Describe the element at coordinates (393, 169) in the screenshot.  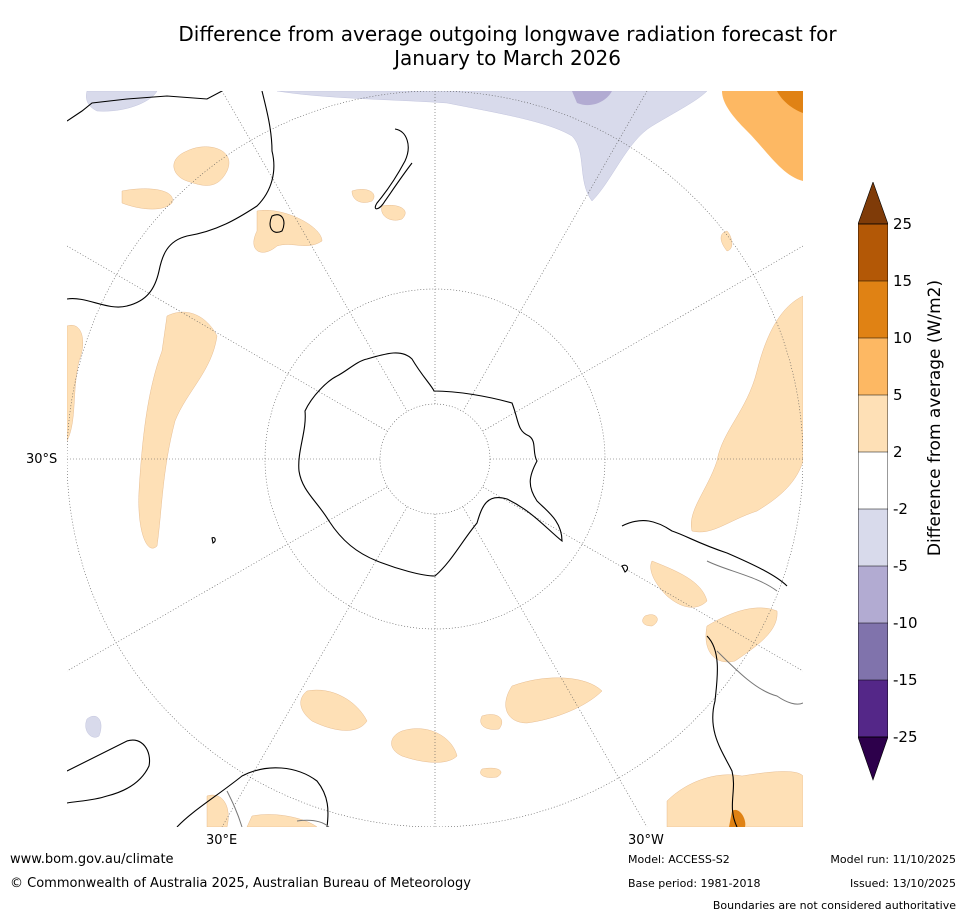
I see `new-zealand-coast` at that location.